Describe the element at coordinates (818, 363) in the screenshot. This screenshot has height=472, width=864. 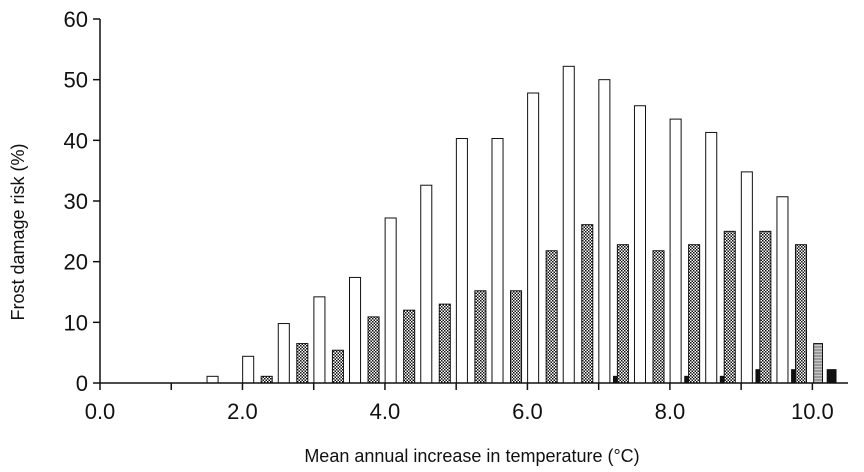
I see `bar-gray` at that location.